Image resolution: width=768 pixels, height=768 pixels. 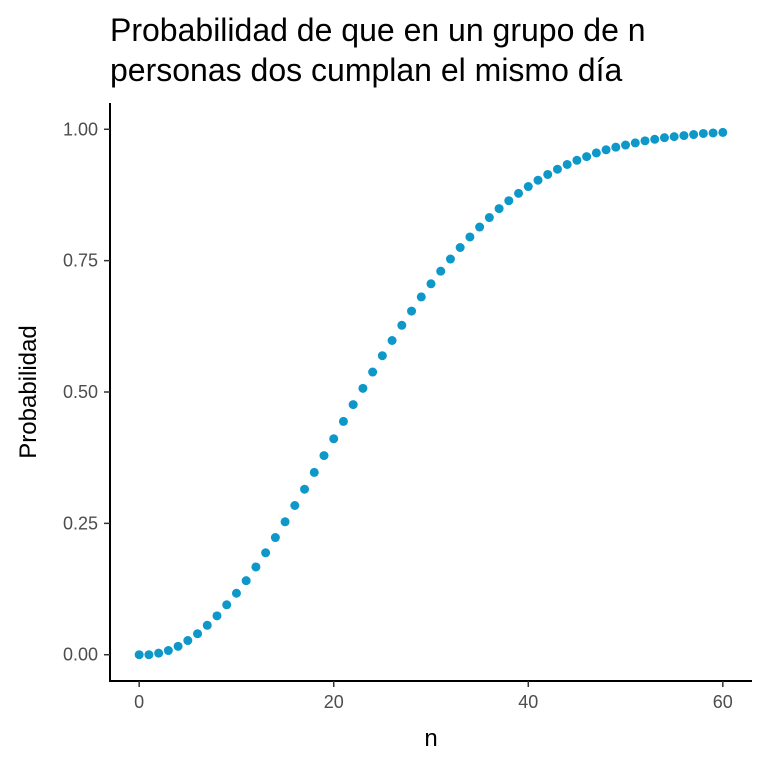 What do you see at coordinates (378, 30) in the screenshot?
I see `chart-title-line-1: Probabilidad de que en un grupo de n` at bounding box center [378, 30].